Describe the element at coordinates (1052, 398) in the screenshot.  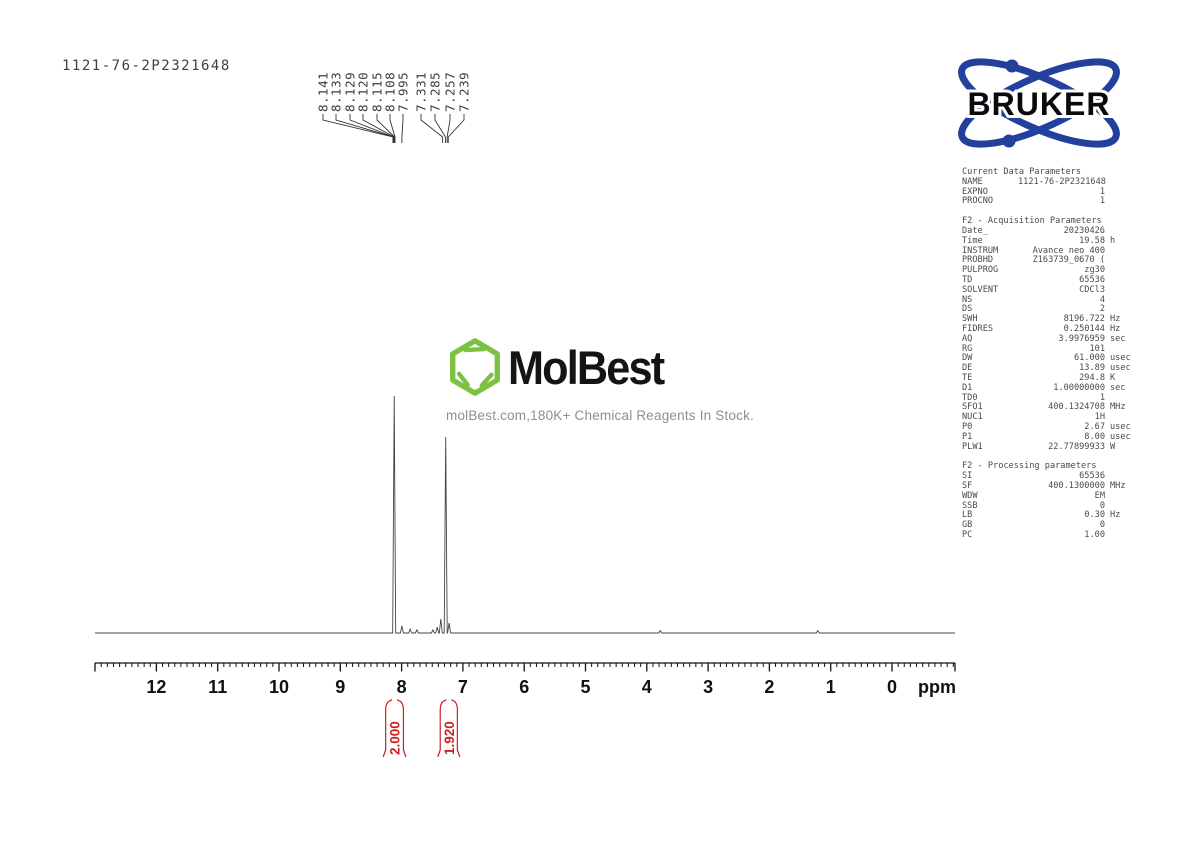
I see `param-row: TD0 1` at that location.